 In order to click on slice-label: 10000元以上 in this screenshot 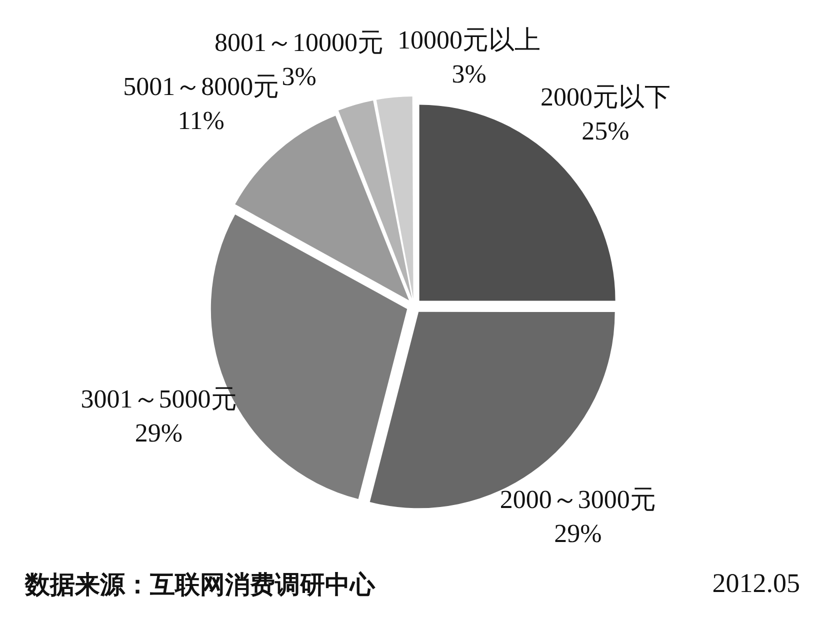, I will do `click(469, 40)`.